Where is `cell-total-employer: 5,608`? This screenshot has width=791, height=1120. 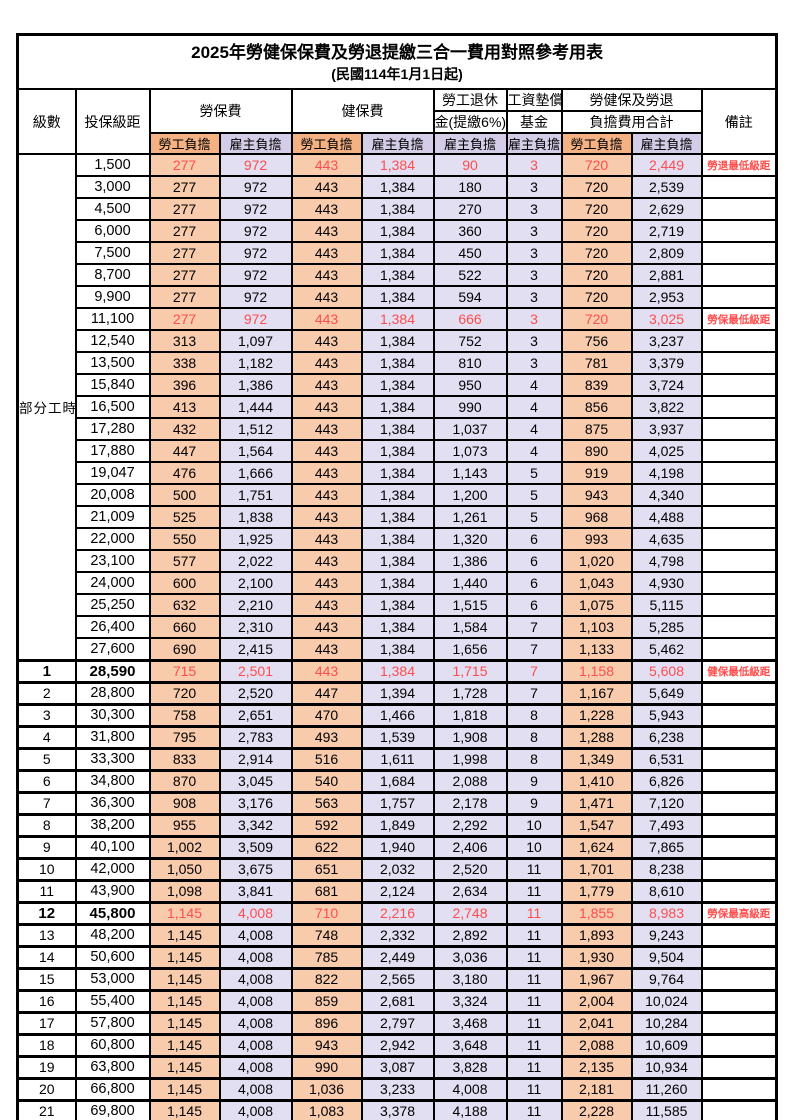 cell-total-employer: 5,608 is located at coordinates (666, 671).